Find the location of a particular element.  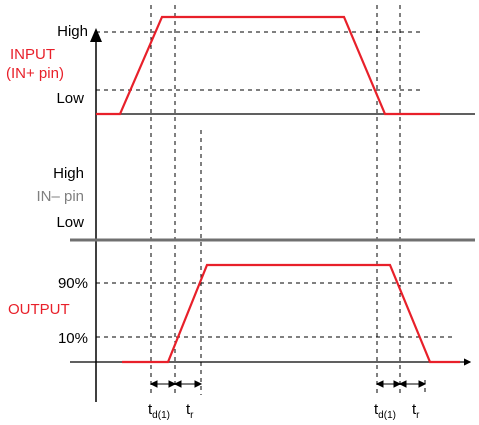

tr-label-left: tr is located at coordinates (190, 411).